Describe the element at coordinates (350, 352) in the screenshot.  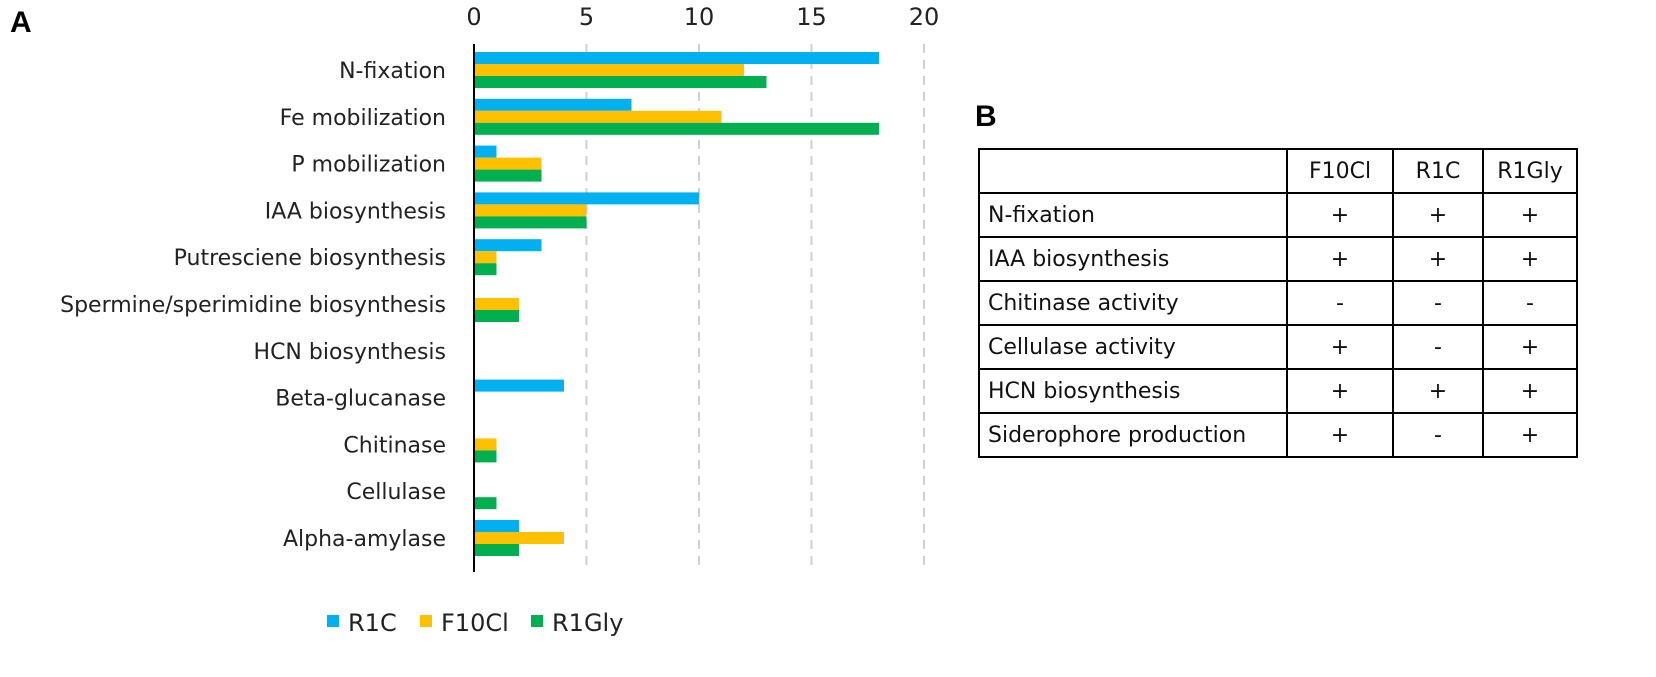
I see `category-label: HCN biosynthesis` at that location.